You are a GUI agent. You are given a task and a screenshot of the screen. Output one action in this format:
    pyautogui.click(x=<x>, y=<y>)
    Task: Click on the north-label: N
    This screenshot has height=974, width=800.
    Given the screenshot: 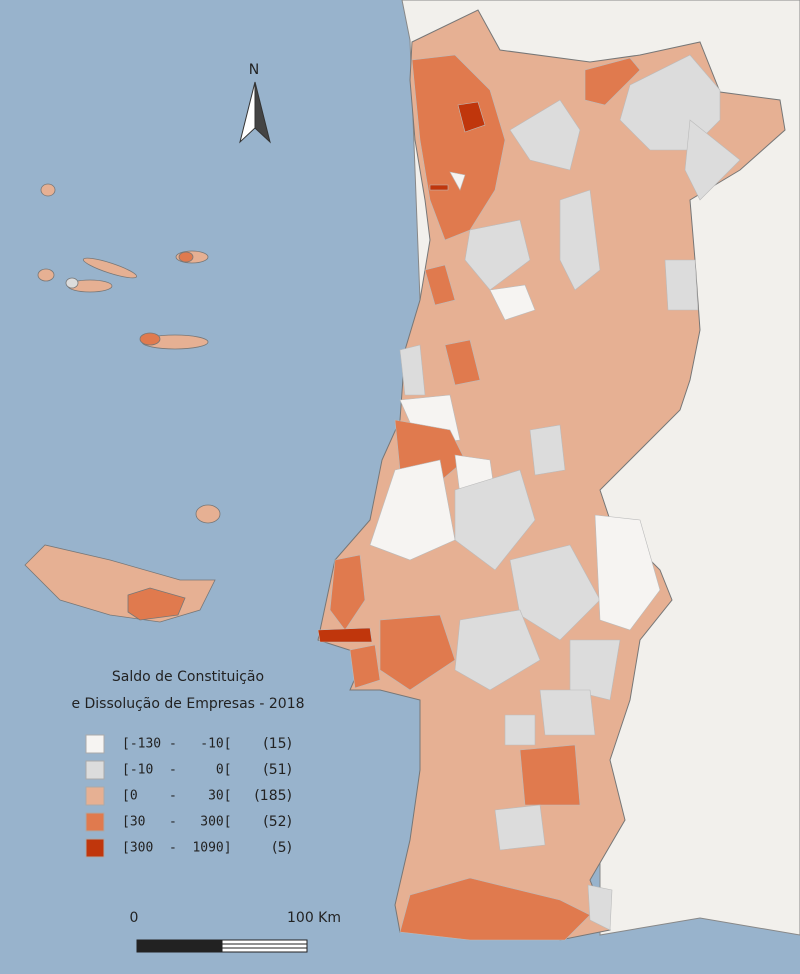 What is the action you would take?
    pyautogui.click(x=254, y=70)
    